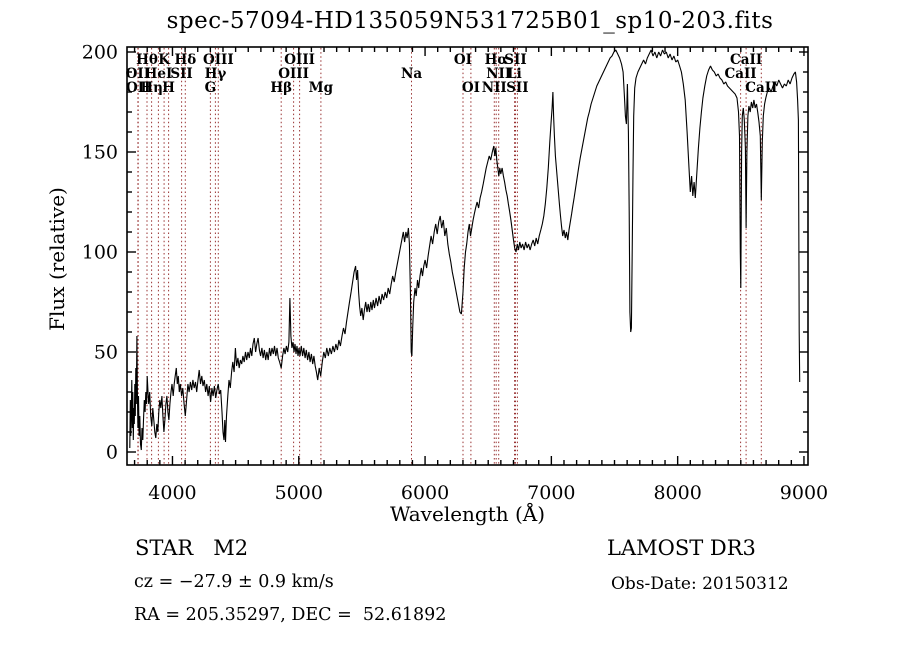 The height and width of the screenshot is (649, 900). I want to click on x-tick-label: 8000, so click(677, 493).